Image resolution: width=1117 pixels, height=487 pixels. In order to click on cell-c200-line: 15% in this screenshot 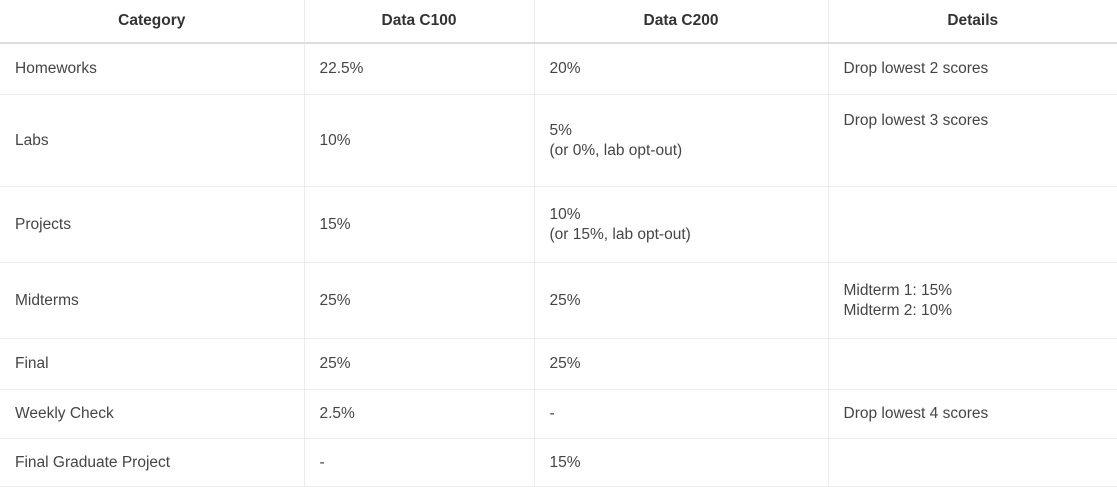, I will do `click(565, 462)`.